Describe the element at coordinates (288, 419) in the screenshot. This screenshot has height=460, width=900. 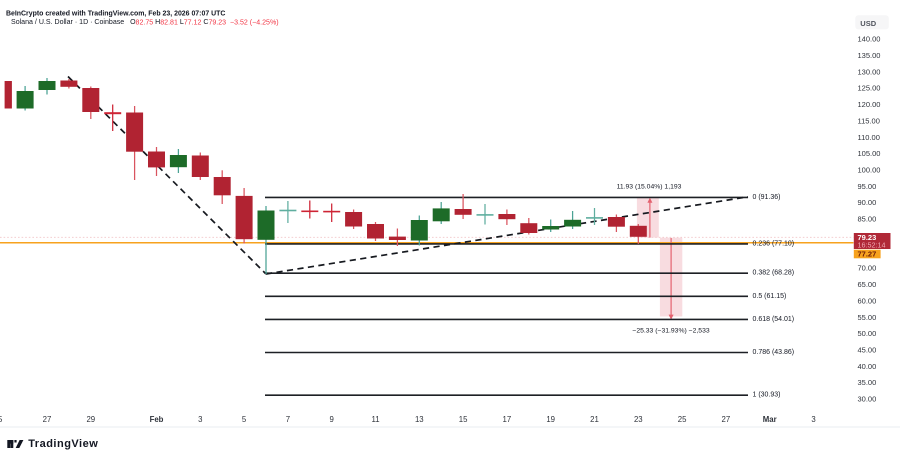
I see `svg-text: 7` at that location.